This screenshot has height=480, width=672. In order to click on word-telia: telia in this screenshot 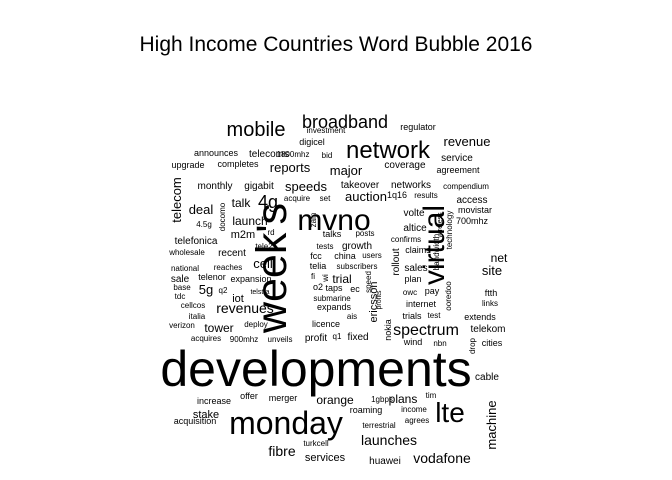, I will do `click(318, 266)`.